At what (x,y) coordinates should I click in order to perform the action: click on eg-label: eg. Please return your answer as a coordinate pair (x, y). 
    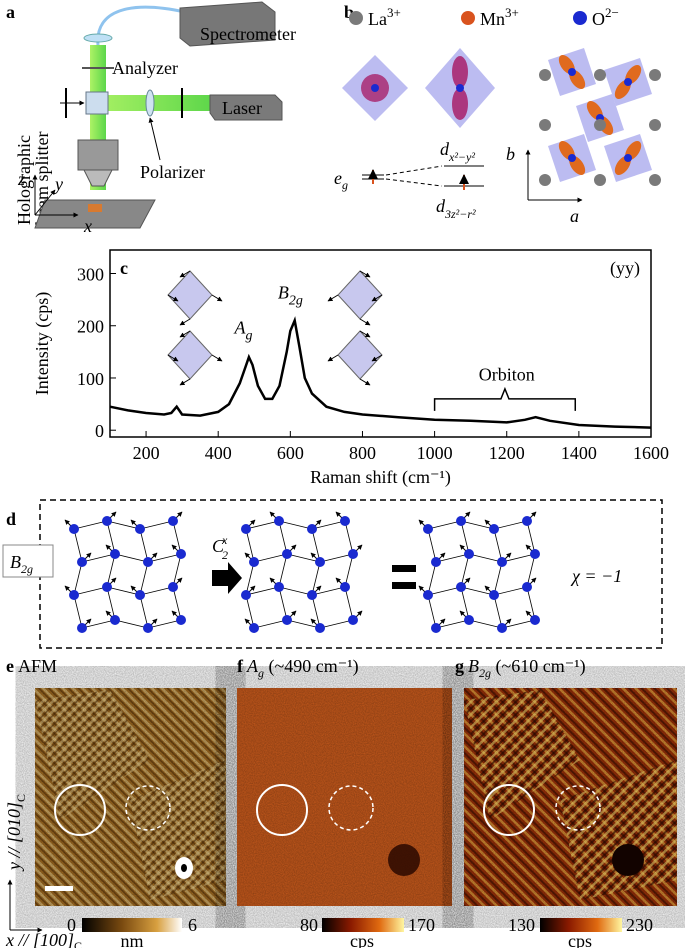
    Looking at the image, I should click on (341, 180).